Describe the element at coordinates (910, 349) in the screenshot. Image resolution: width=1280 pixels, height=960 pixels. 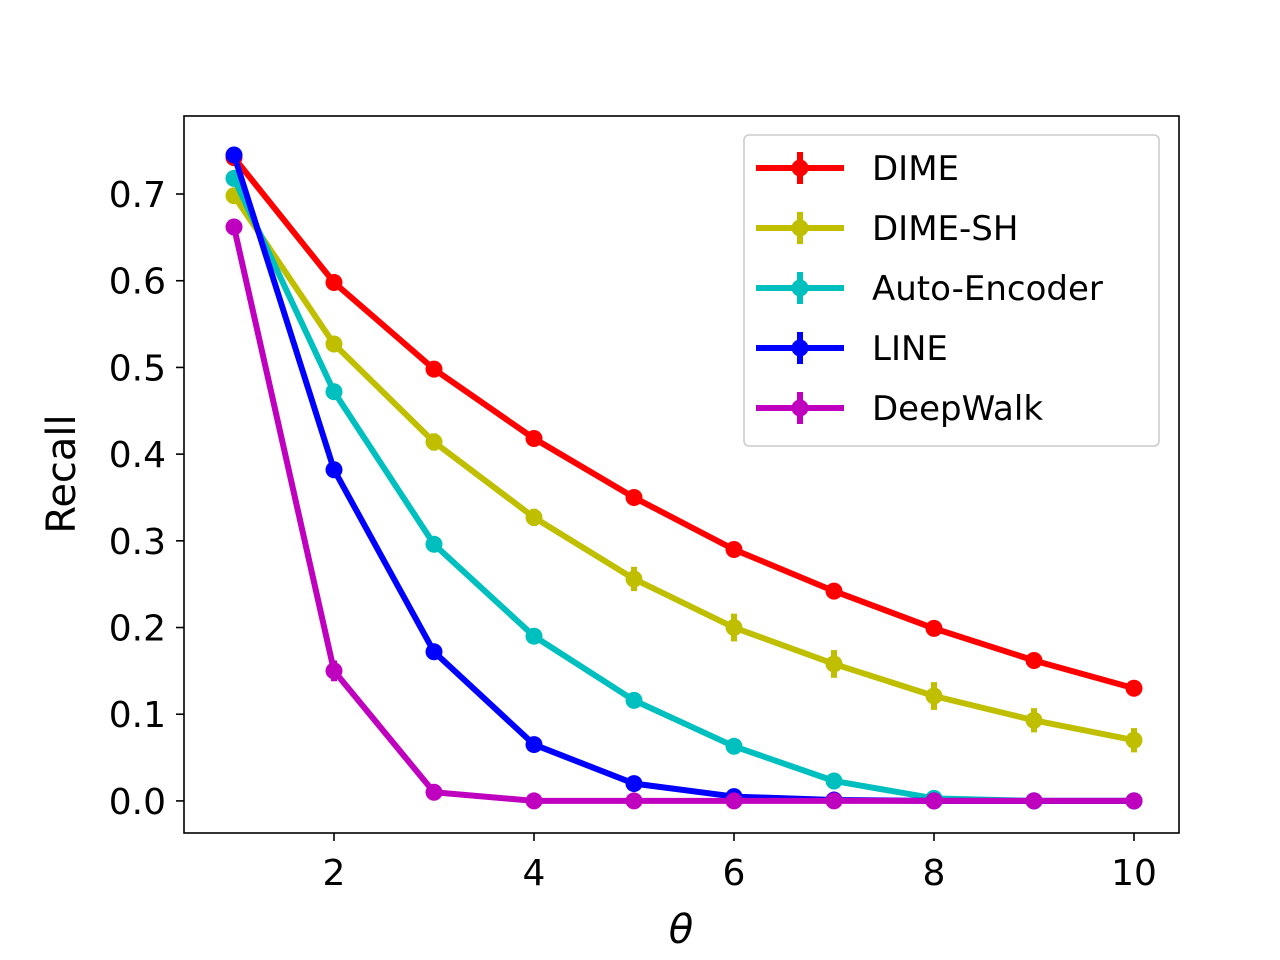
I see `legend-label: LINE` at that location.